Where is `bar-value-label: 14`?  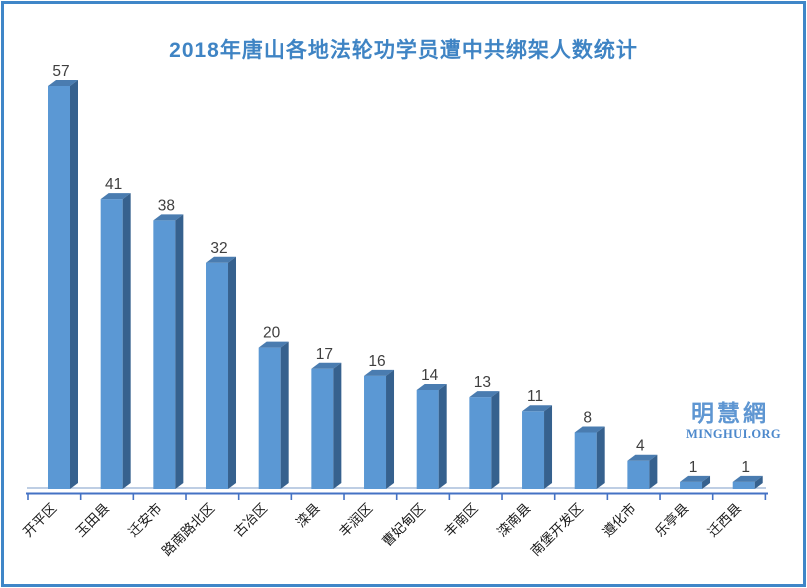 bar-value-label: 14 is located at coordinates (430, 375).